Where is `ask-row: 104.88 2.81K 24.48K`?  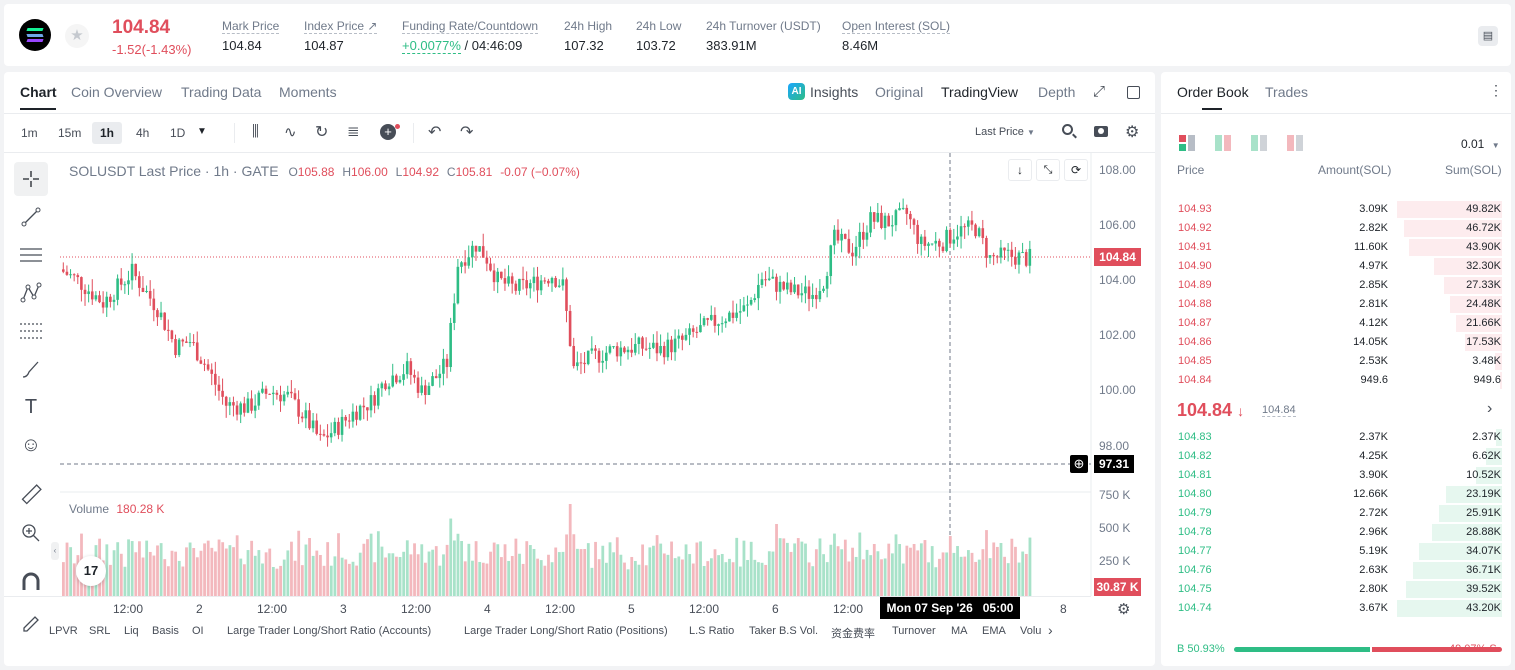
ask-row: 104.88 2.81K 24.48K is located at coordinates (1339, 304).